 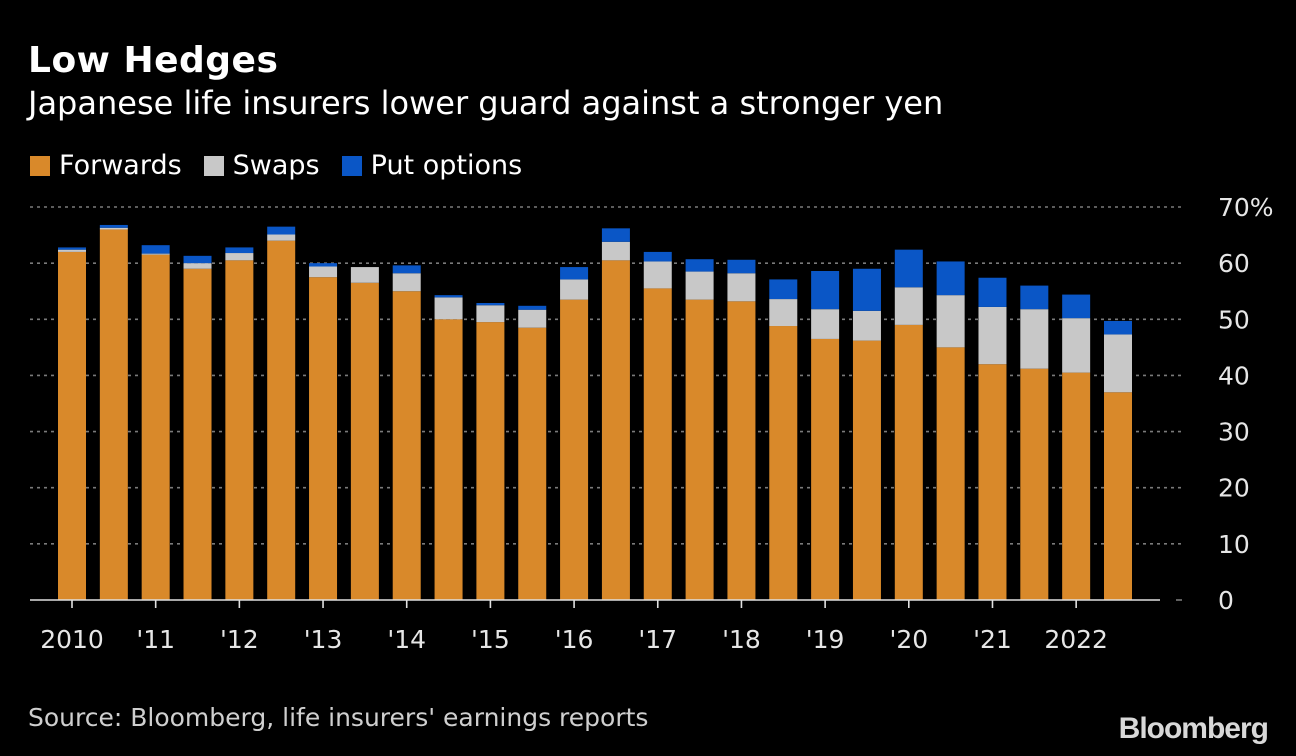 I want to click on x-tick-label: '20, so click(x=908, y=639).